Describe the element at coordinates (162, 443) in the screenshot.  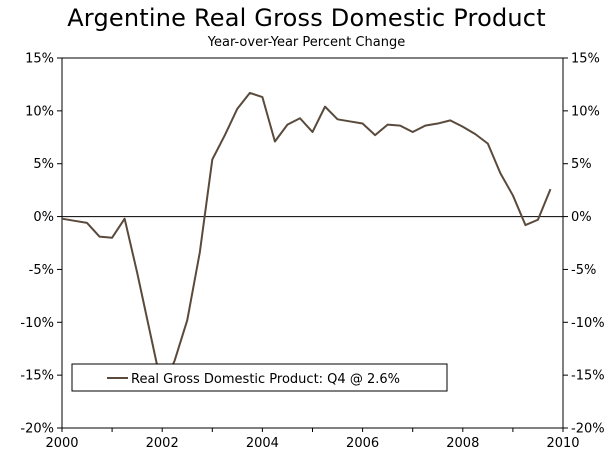
I see `x-tick-label: 2002` at that location.